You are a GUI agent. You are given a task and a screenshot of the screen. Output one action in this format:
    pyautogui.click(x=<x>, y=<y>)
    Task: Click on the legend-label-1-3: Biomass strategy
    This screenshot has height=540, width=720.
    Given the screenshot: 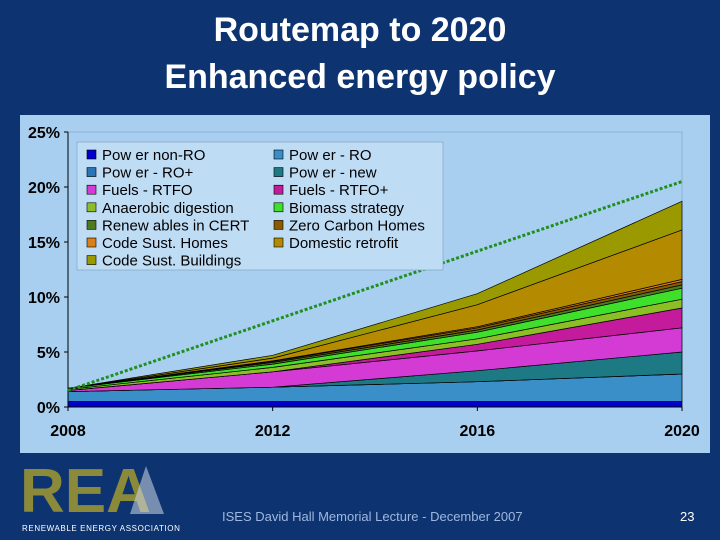 What is the action you would take?
    pyautogui.click(x=347, y=208)
    